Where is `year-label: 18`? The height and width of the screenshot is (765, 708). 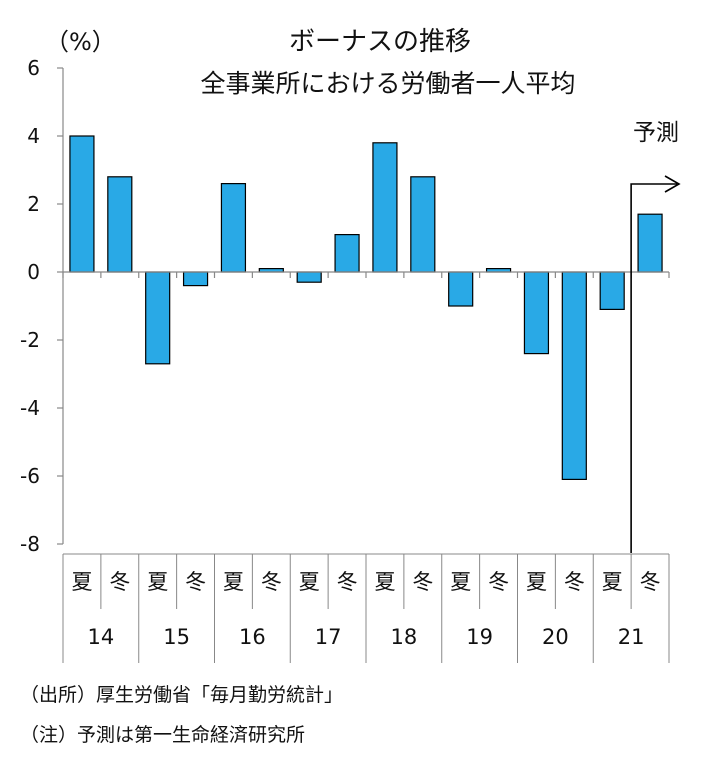 year-label: 18 is located at coordinates (404, 637).